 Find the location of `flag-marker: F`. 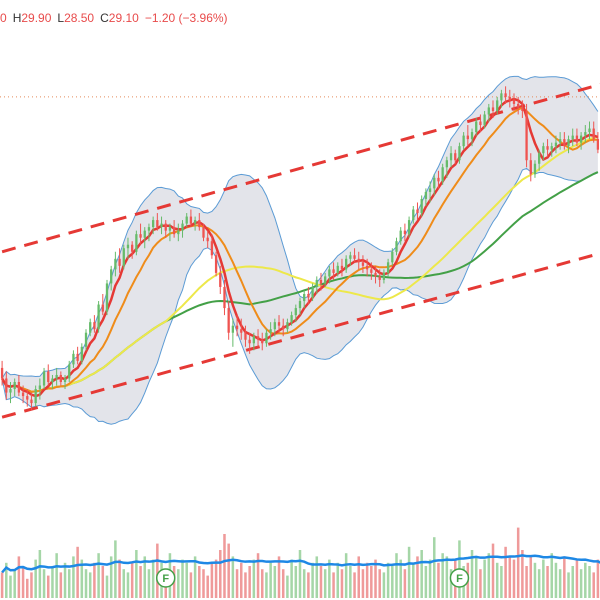

flag-marker: F is located at coordinates (165, 578).